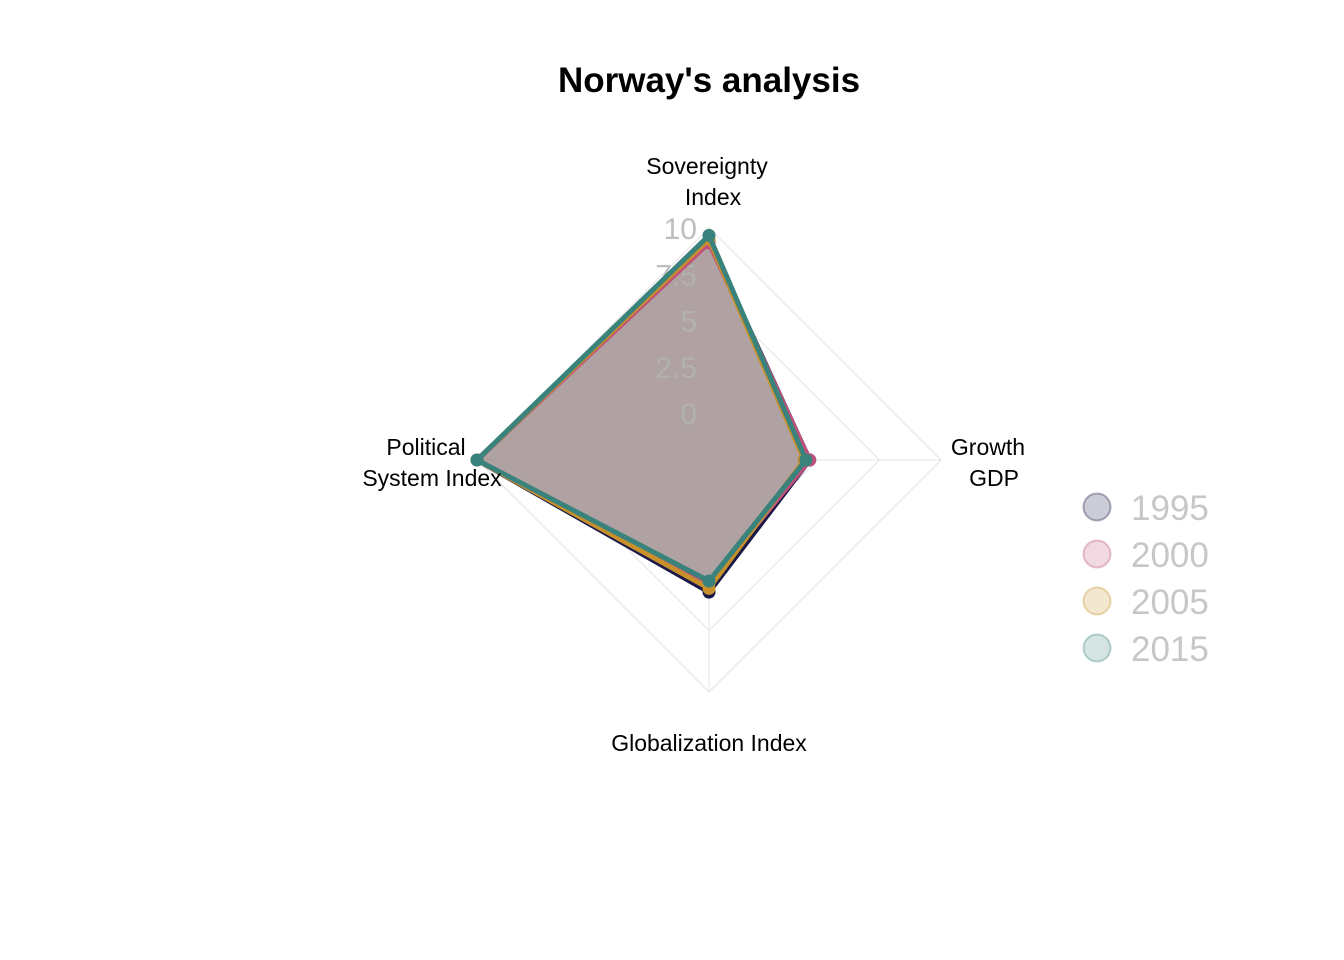 This screenshot has width=1344, height=960. Describe the element at coordinates (1145, 579) in the screenshot. I see `legend: 1995 2000 2005 2015` at that location.